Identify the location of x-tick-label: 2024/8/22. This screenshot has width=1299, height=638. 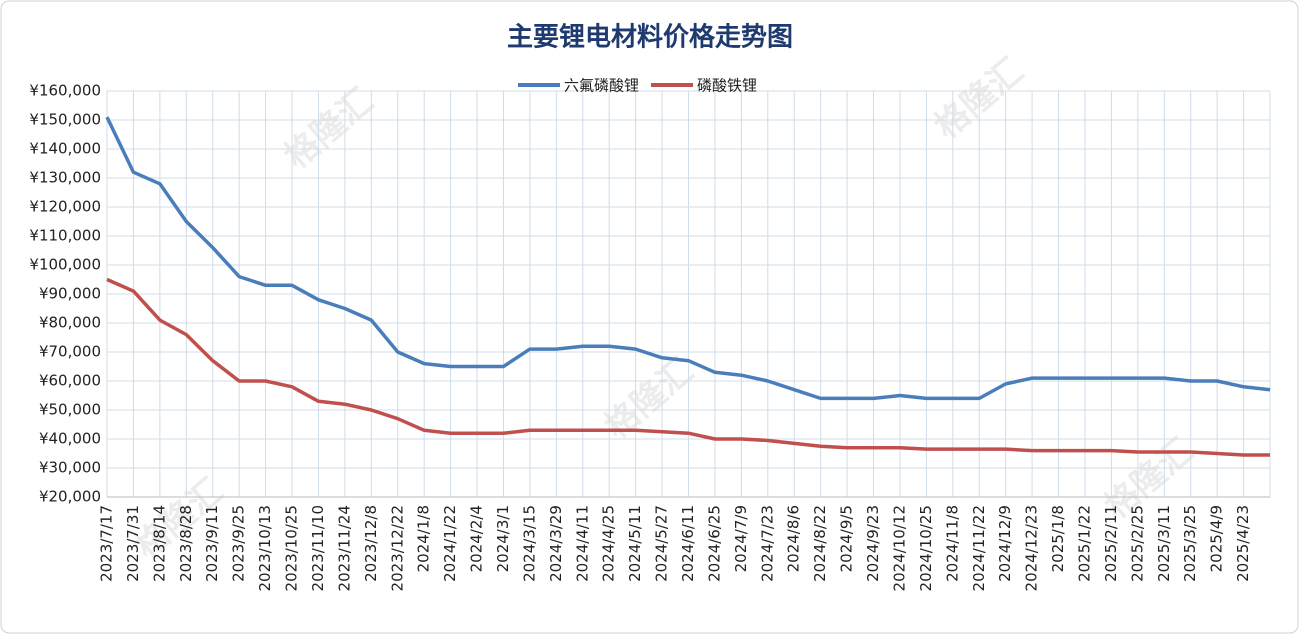
(820, 543).